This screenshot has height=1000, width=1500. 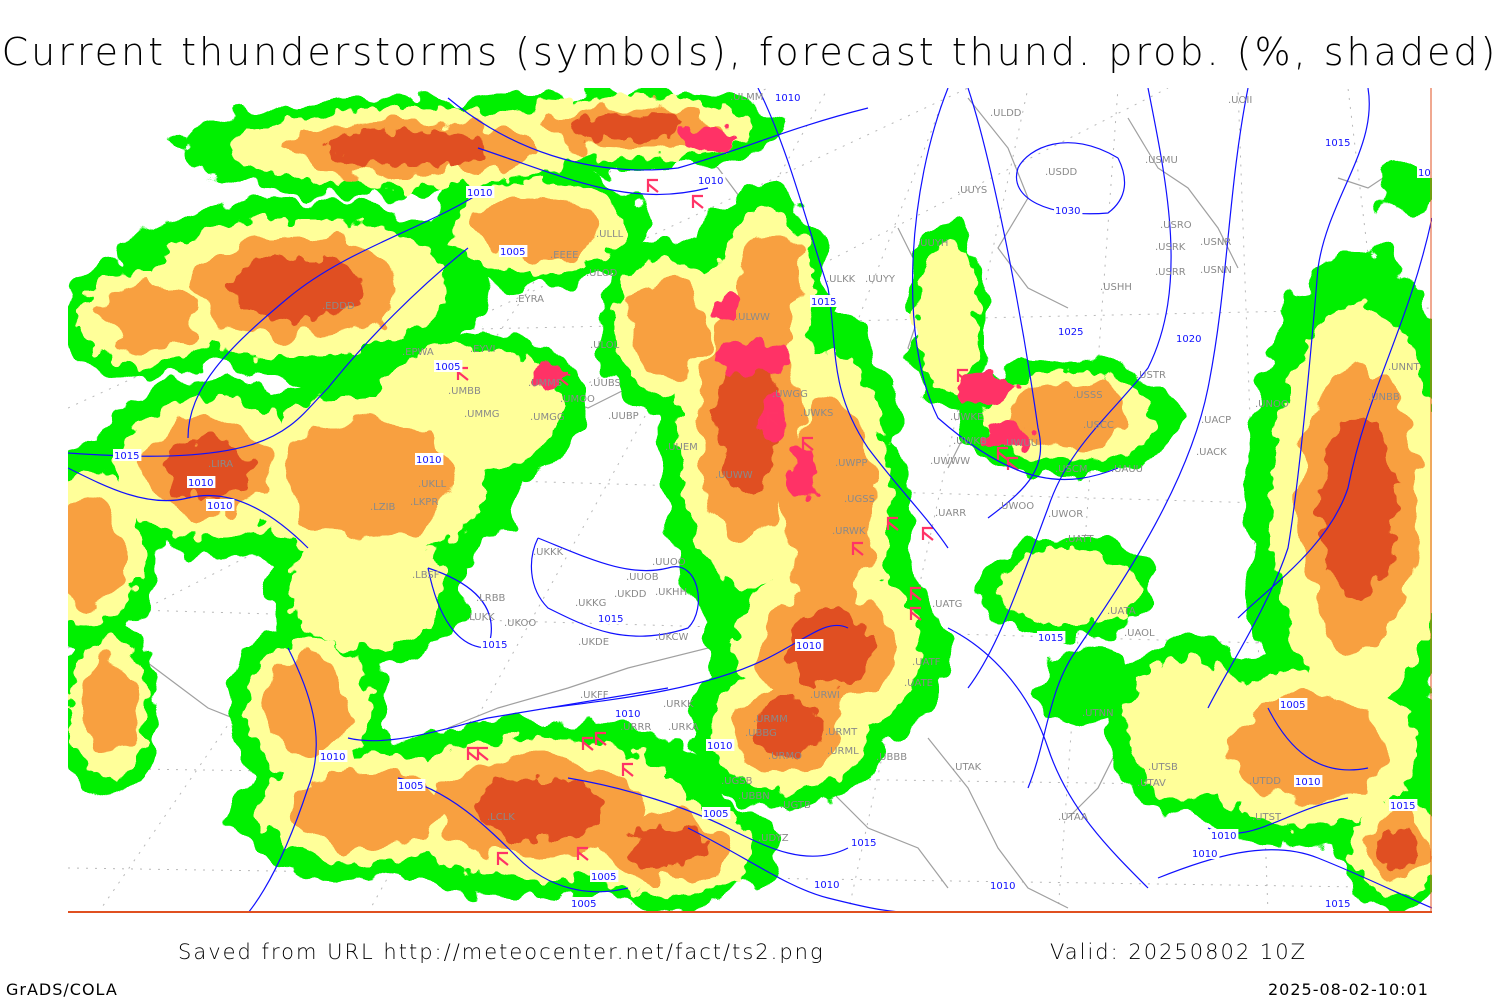 What do you see at coordinates (938, 500) in the screenshot?
I see `grid-line` at bounding box center [938, 500].